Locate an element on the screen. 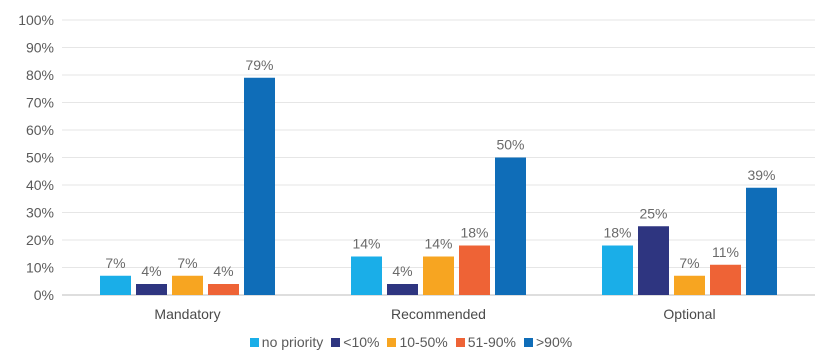  y-tick-label: 80% is located at coordinates (40, 75).